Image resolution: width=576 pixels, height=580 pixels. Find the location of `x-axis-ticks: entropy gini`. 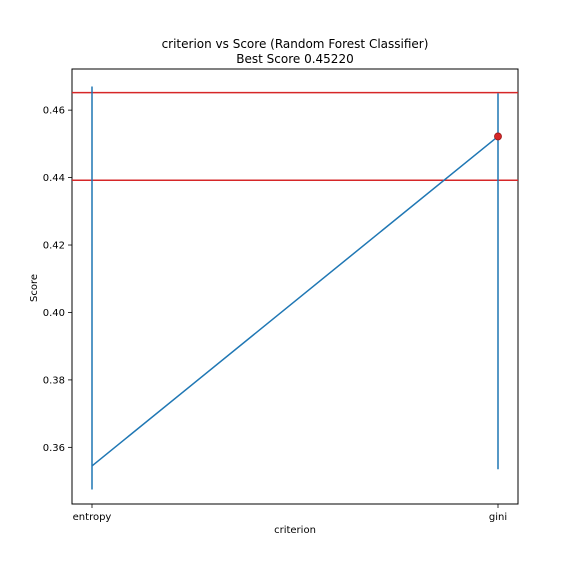

x-axis-ticks: entropy gini is located at coordinates (290, 513).